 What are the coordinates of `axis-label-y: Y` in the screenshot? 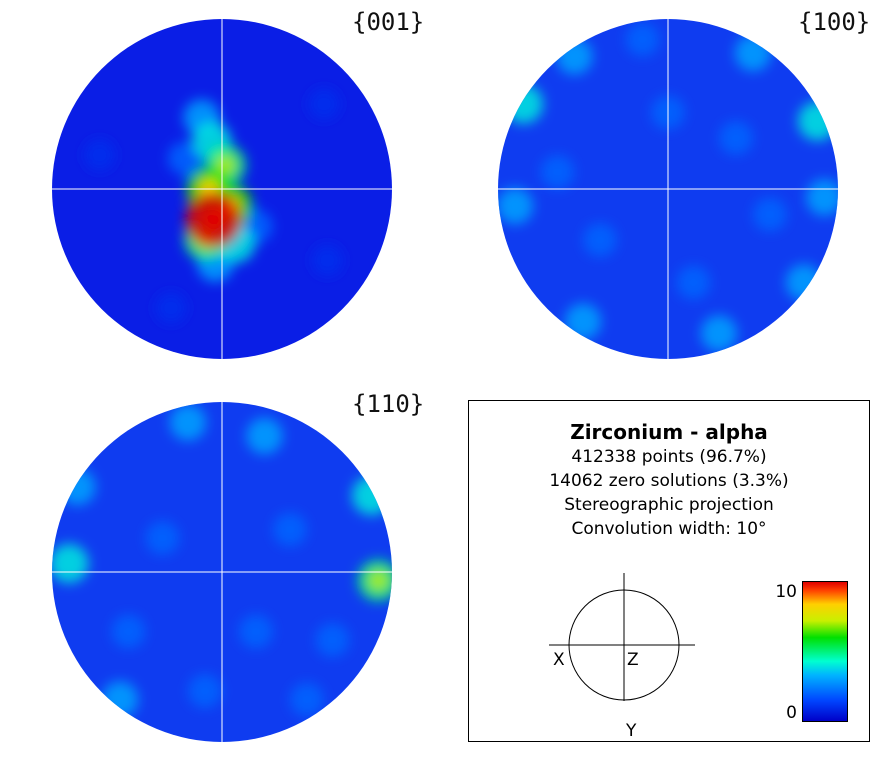 It's located at (631, 731).